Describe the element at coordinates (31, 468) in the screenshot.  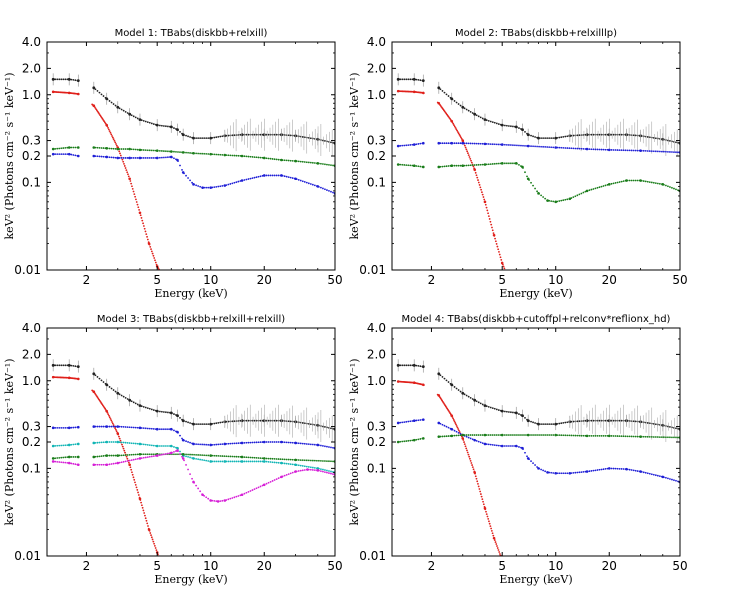
I see `y-tick-label: 0.1` at that location.